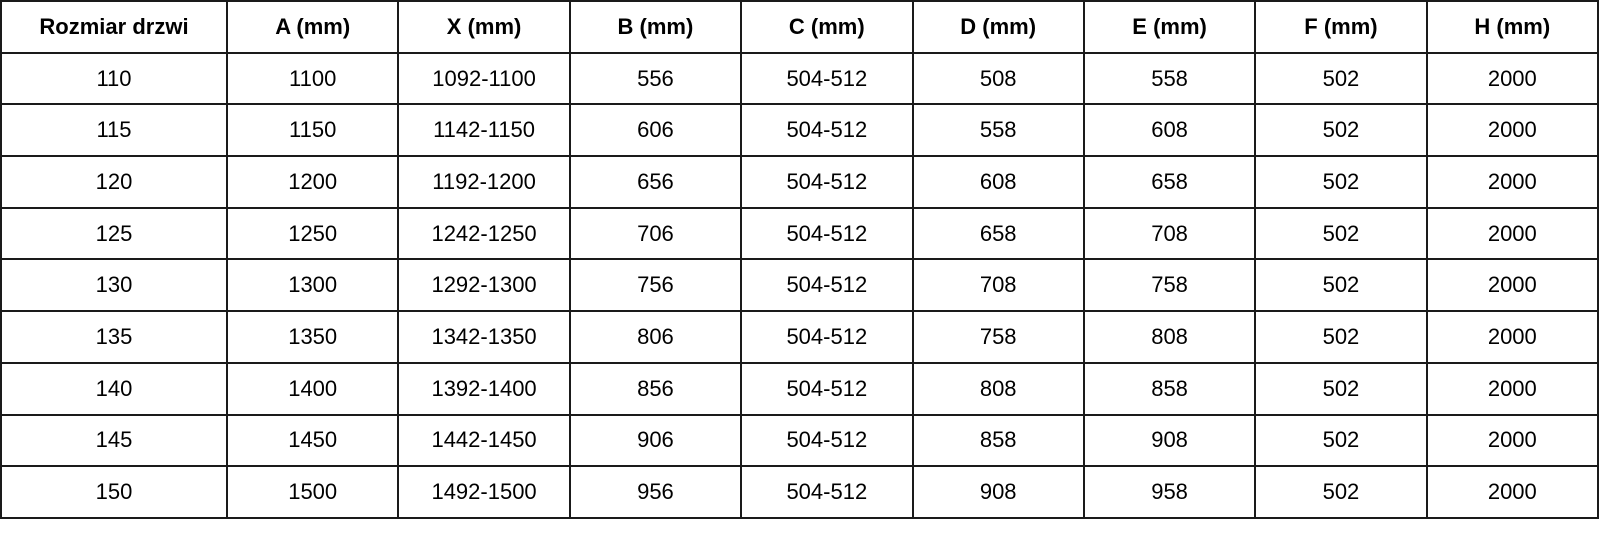 The height and width of the screenshot is (539, 1600). What do you see at coordinates (484, 78) in the screenshot?
I see `table-cell: 1092-1100` at bounding box center [484, 78].